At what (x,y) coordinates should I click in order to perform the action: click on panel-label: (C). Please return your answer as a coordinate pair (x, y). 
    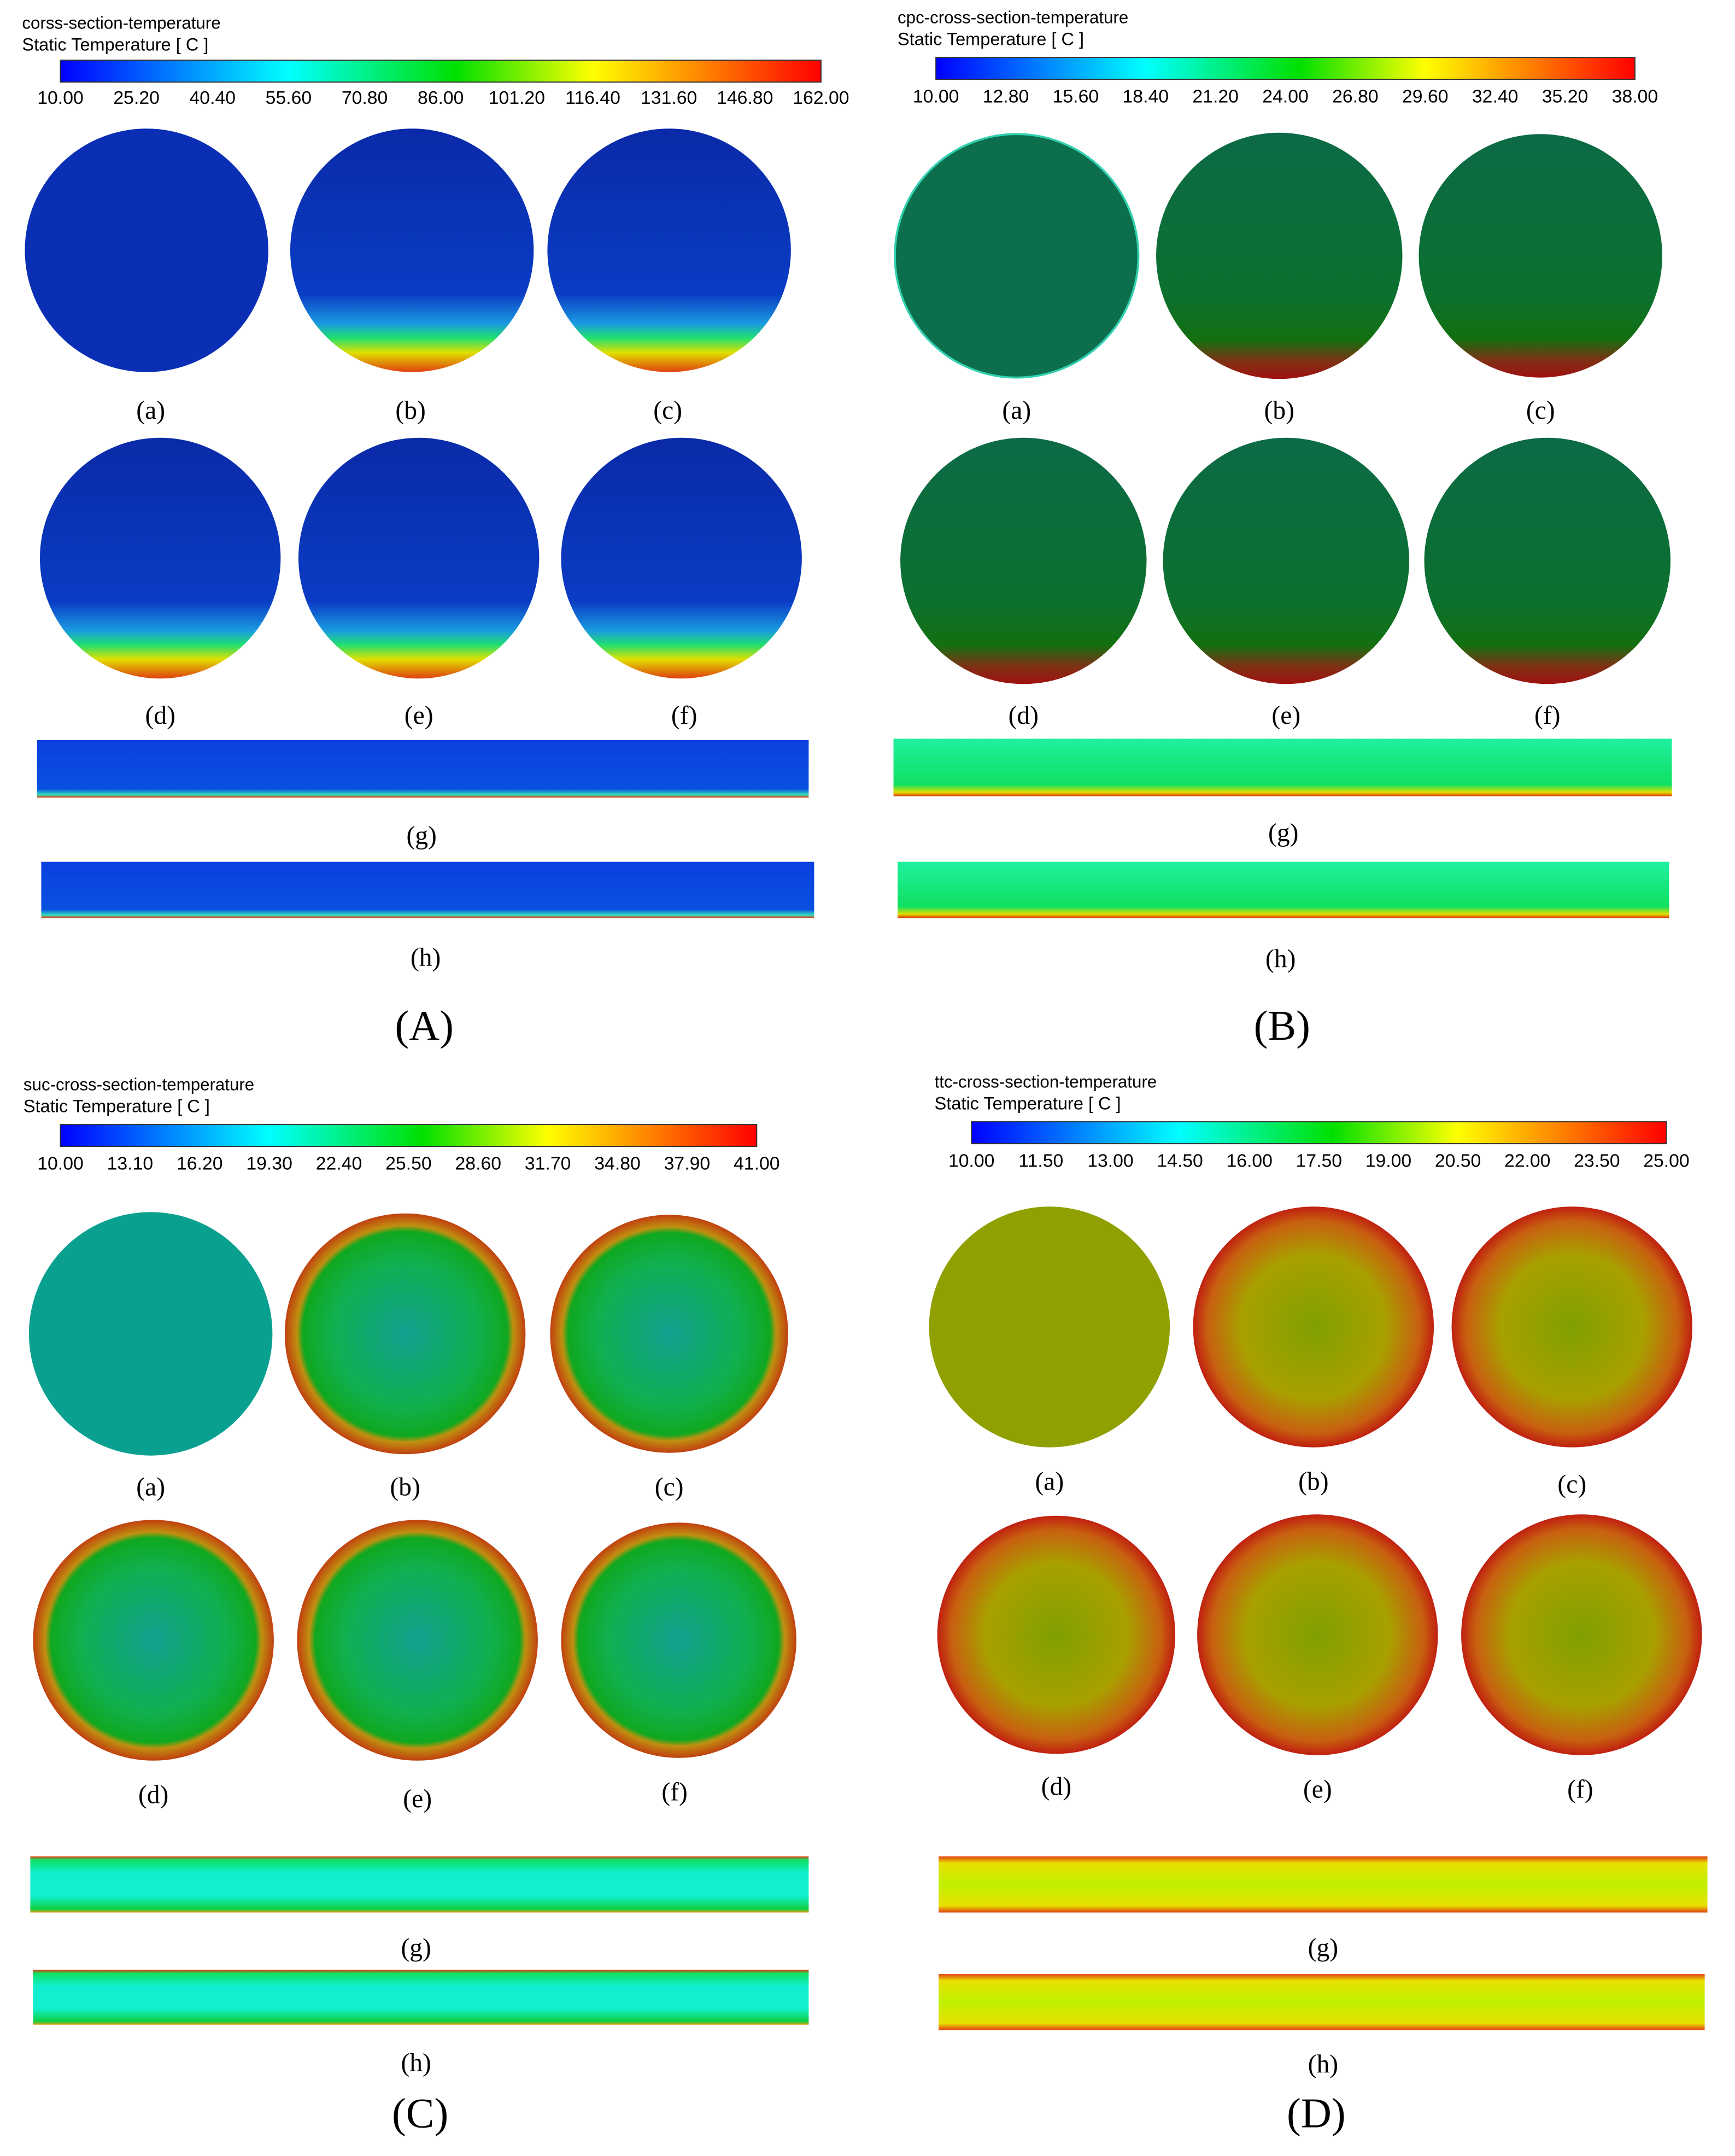
    Looking at the image, I should click on (420, 2112).